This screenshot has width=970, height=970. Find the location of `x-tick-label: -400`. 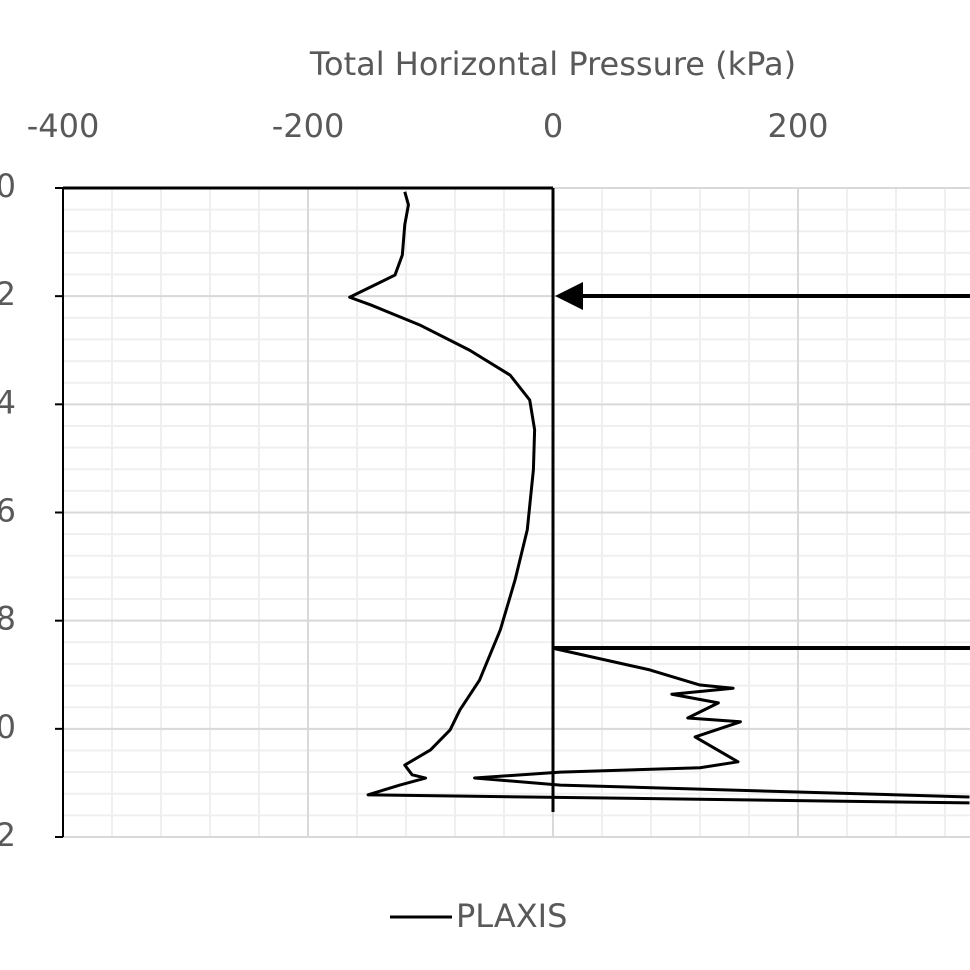

x-tick-label: -400 is located at coordinates (63, 126).